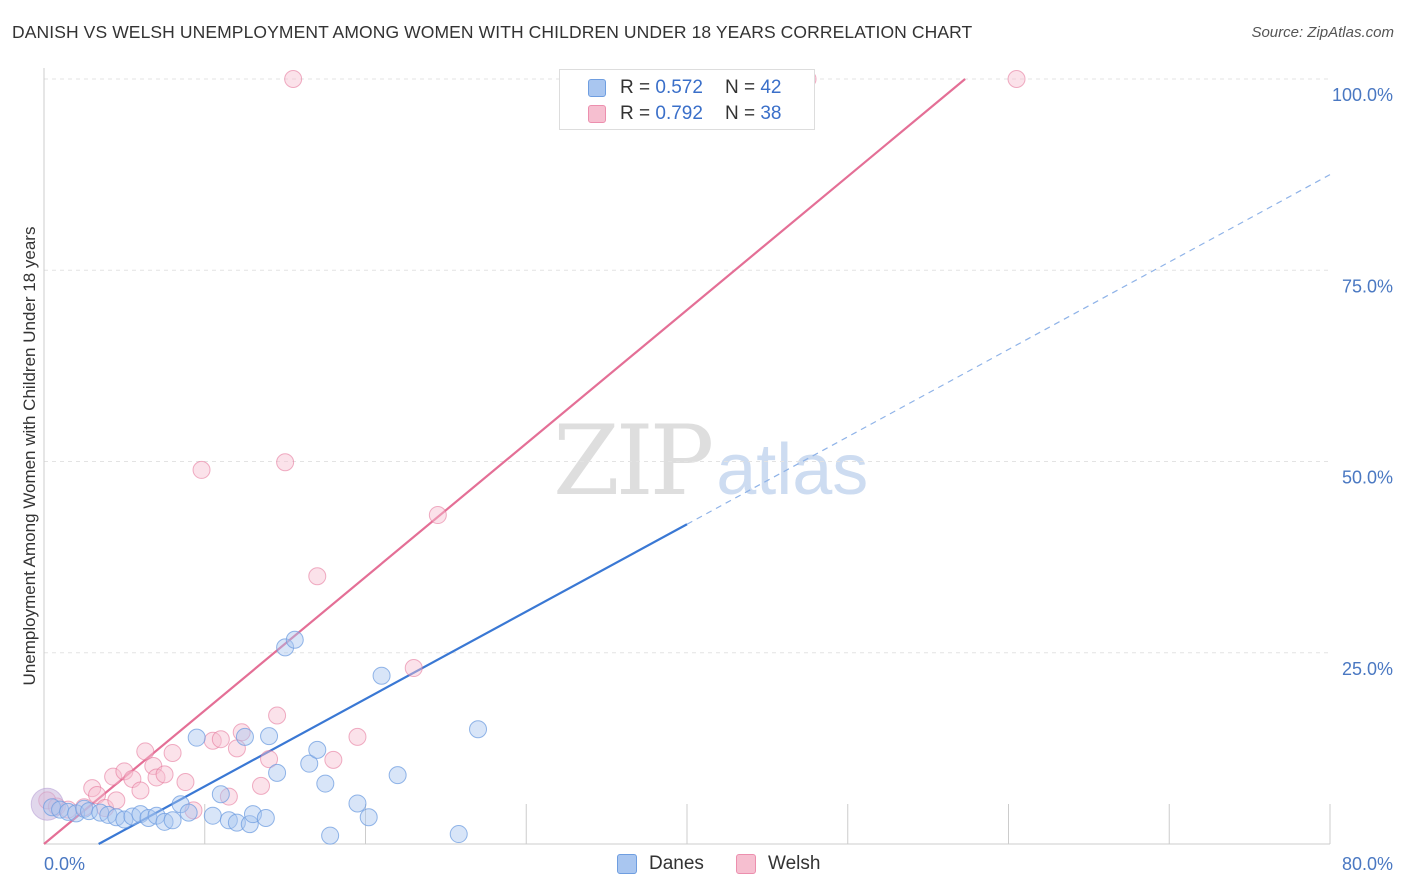  I want to click on danes-n-label: N =, so click(740, 87).